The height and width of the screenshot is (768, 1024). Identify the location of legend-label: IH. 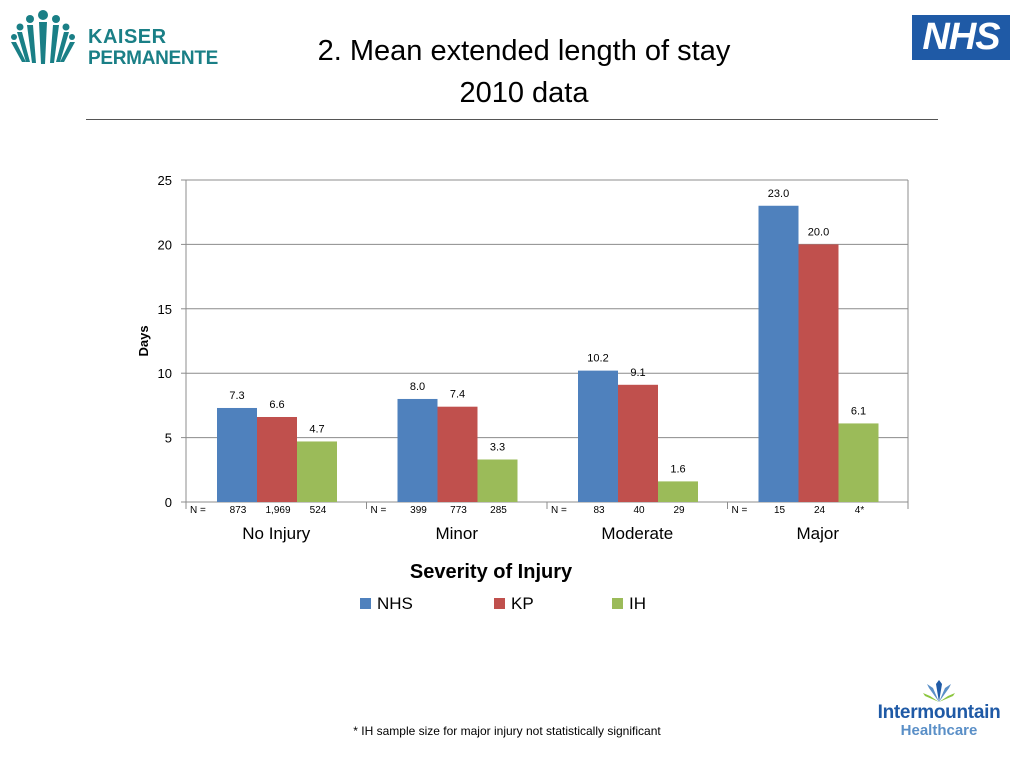
(637, 603).